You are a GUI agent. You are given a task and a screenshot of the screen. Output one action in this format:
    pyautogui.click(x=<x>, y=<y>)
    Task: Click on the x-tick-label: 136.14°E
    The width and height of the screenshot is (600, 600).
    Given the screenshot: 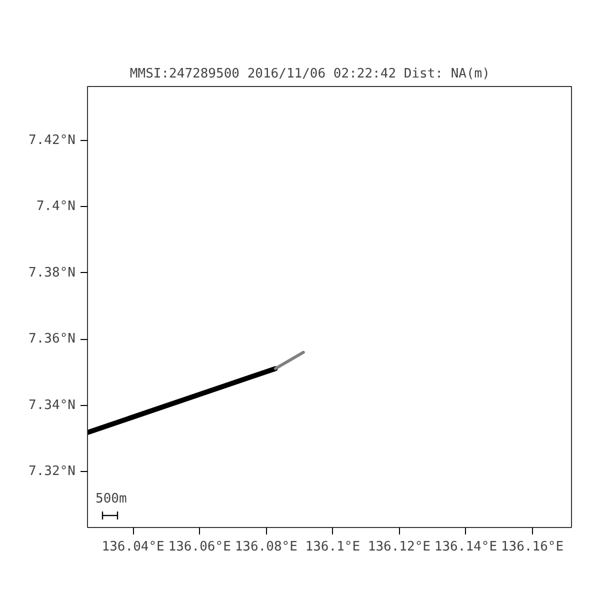 What is the action you would take?
    pyautogui.click(x=466, y=547)
    